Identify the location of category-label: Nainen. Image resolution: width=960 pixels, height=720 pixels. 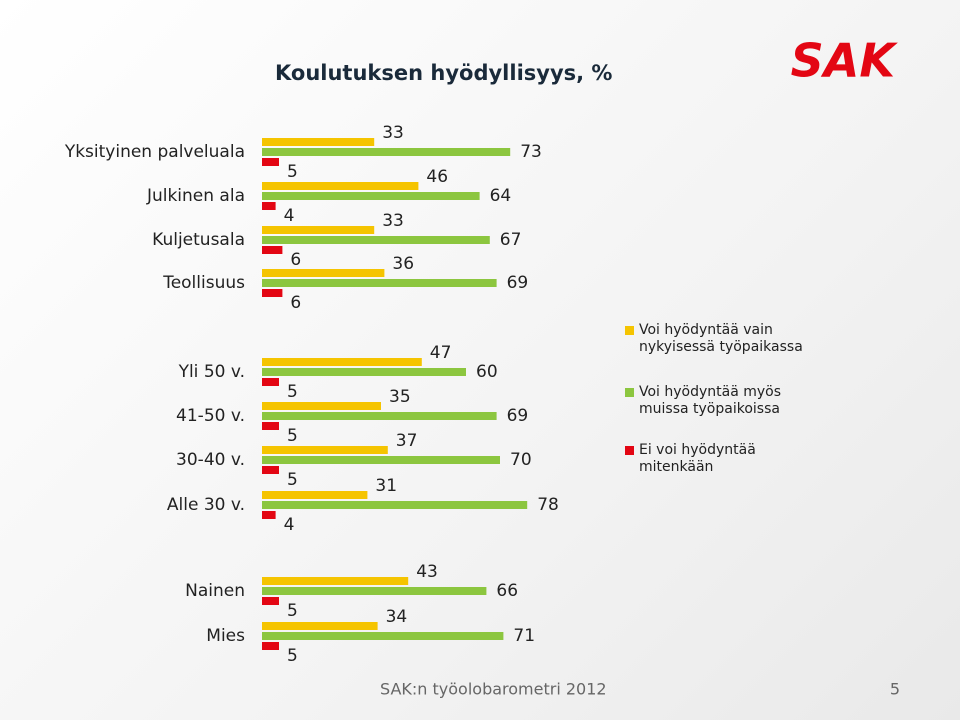
(215, 591).